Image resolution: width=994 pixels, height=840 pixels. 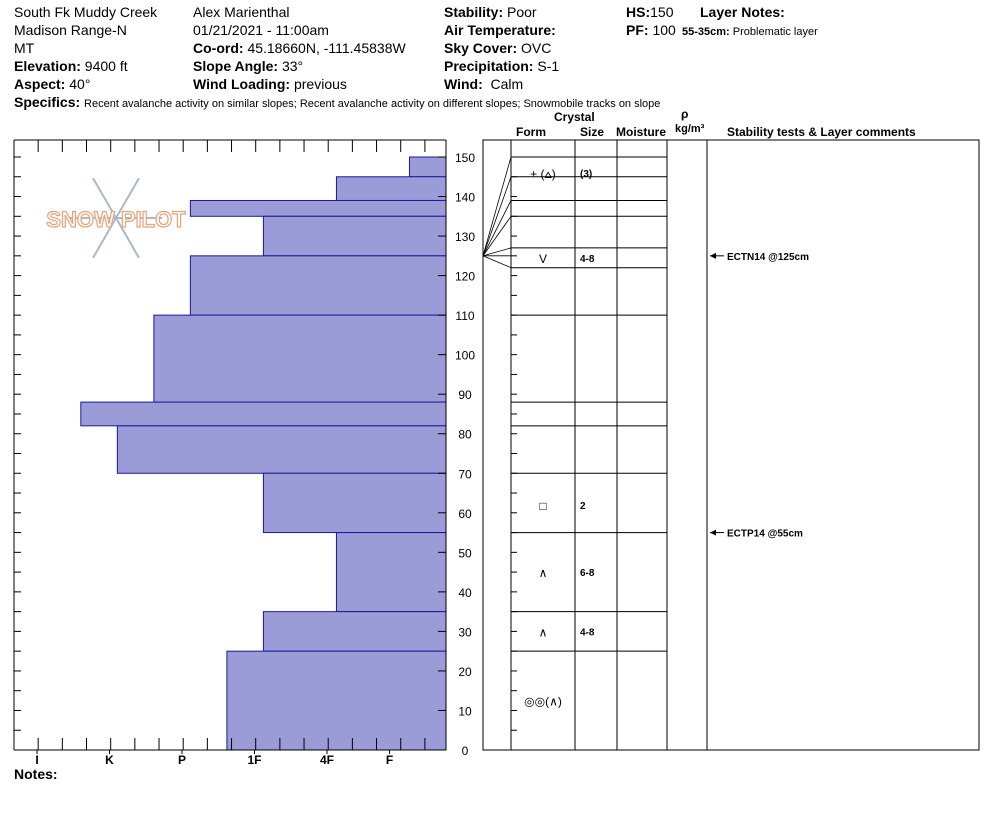 What do you see at coordinates (768, 257) in the screenshot?
I see `stability-test-label: ECTN14 @125cm` at bounding box center [768, 257].